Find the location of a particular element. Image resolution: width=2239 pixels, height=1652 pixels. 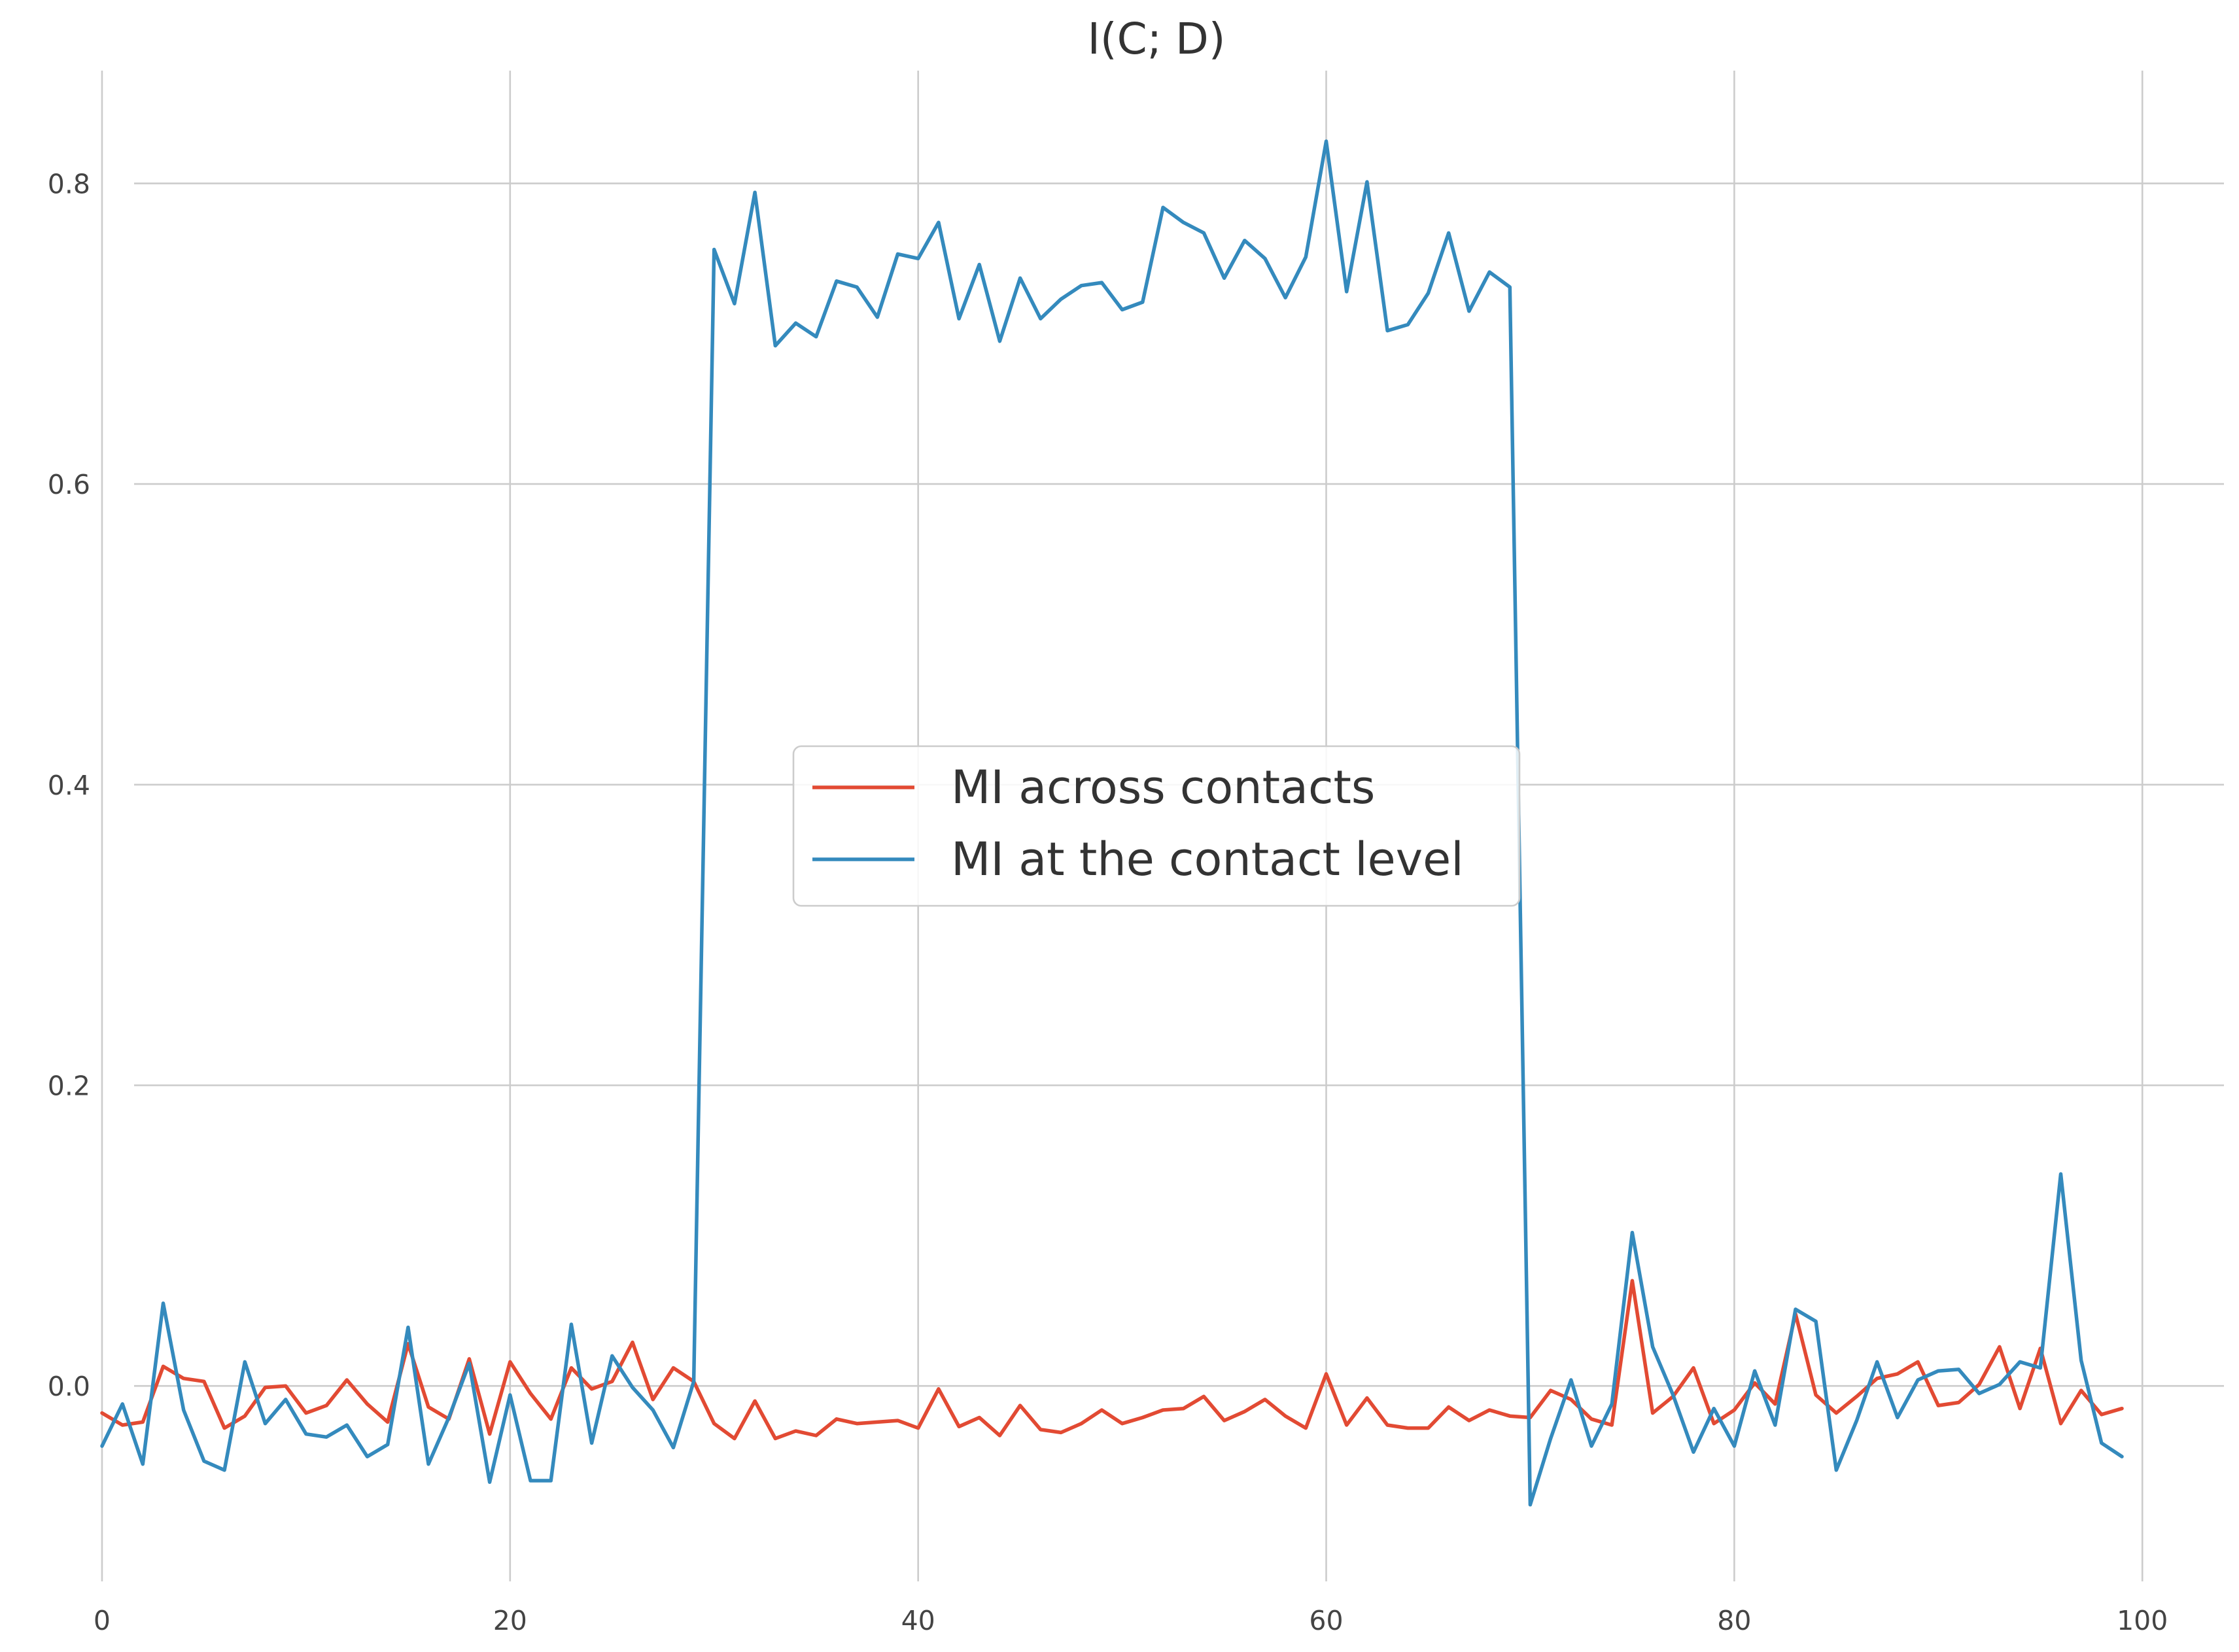

y-tick-label: 0.4 is located at coordinates (69, 786).